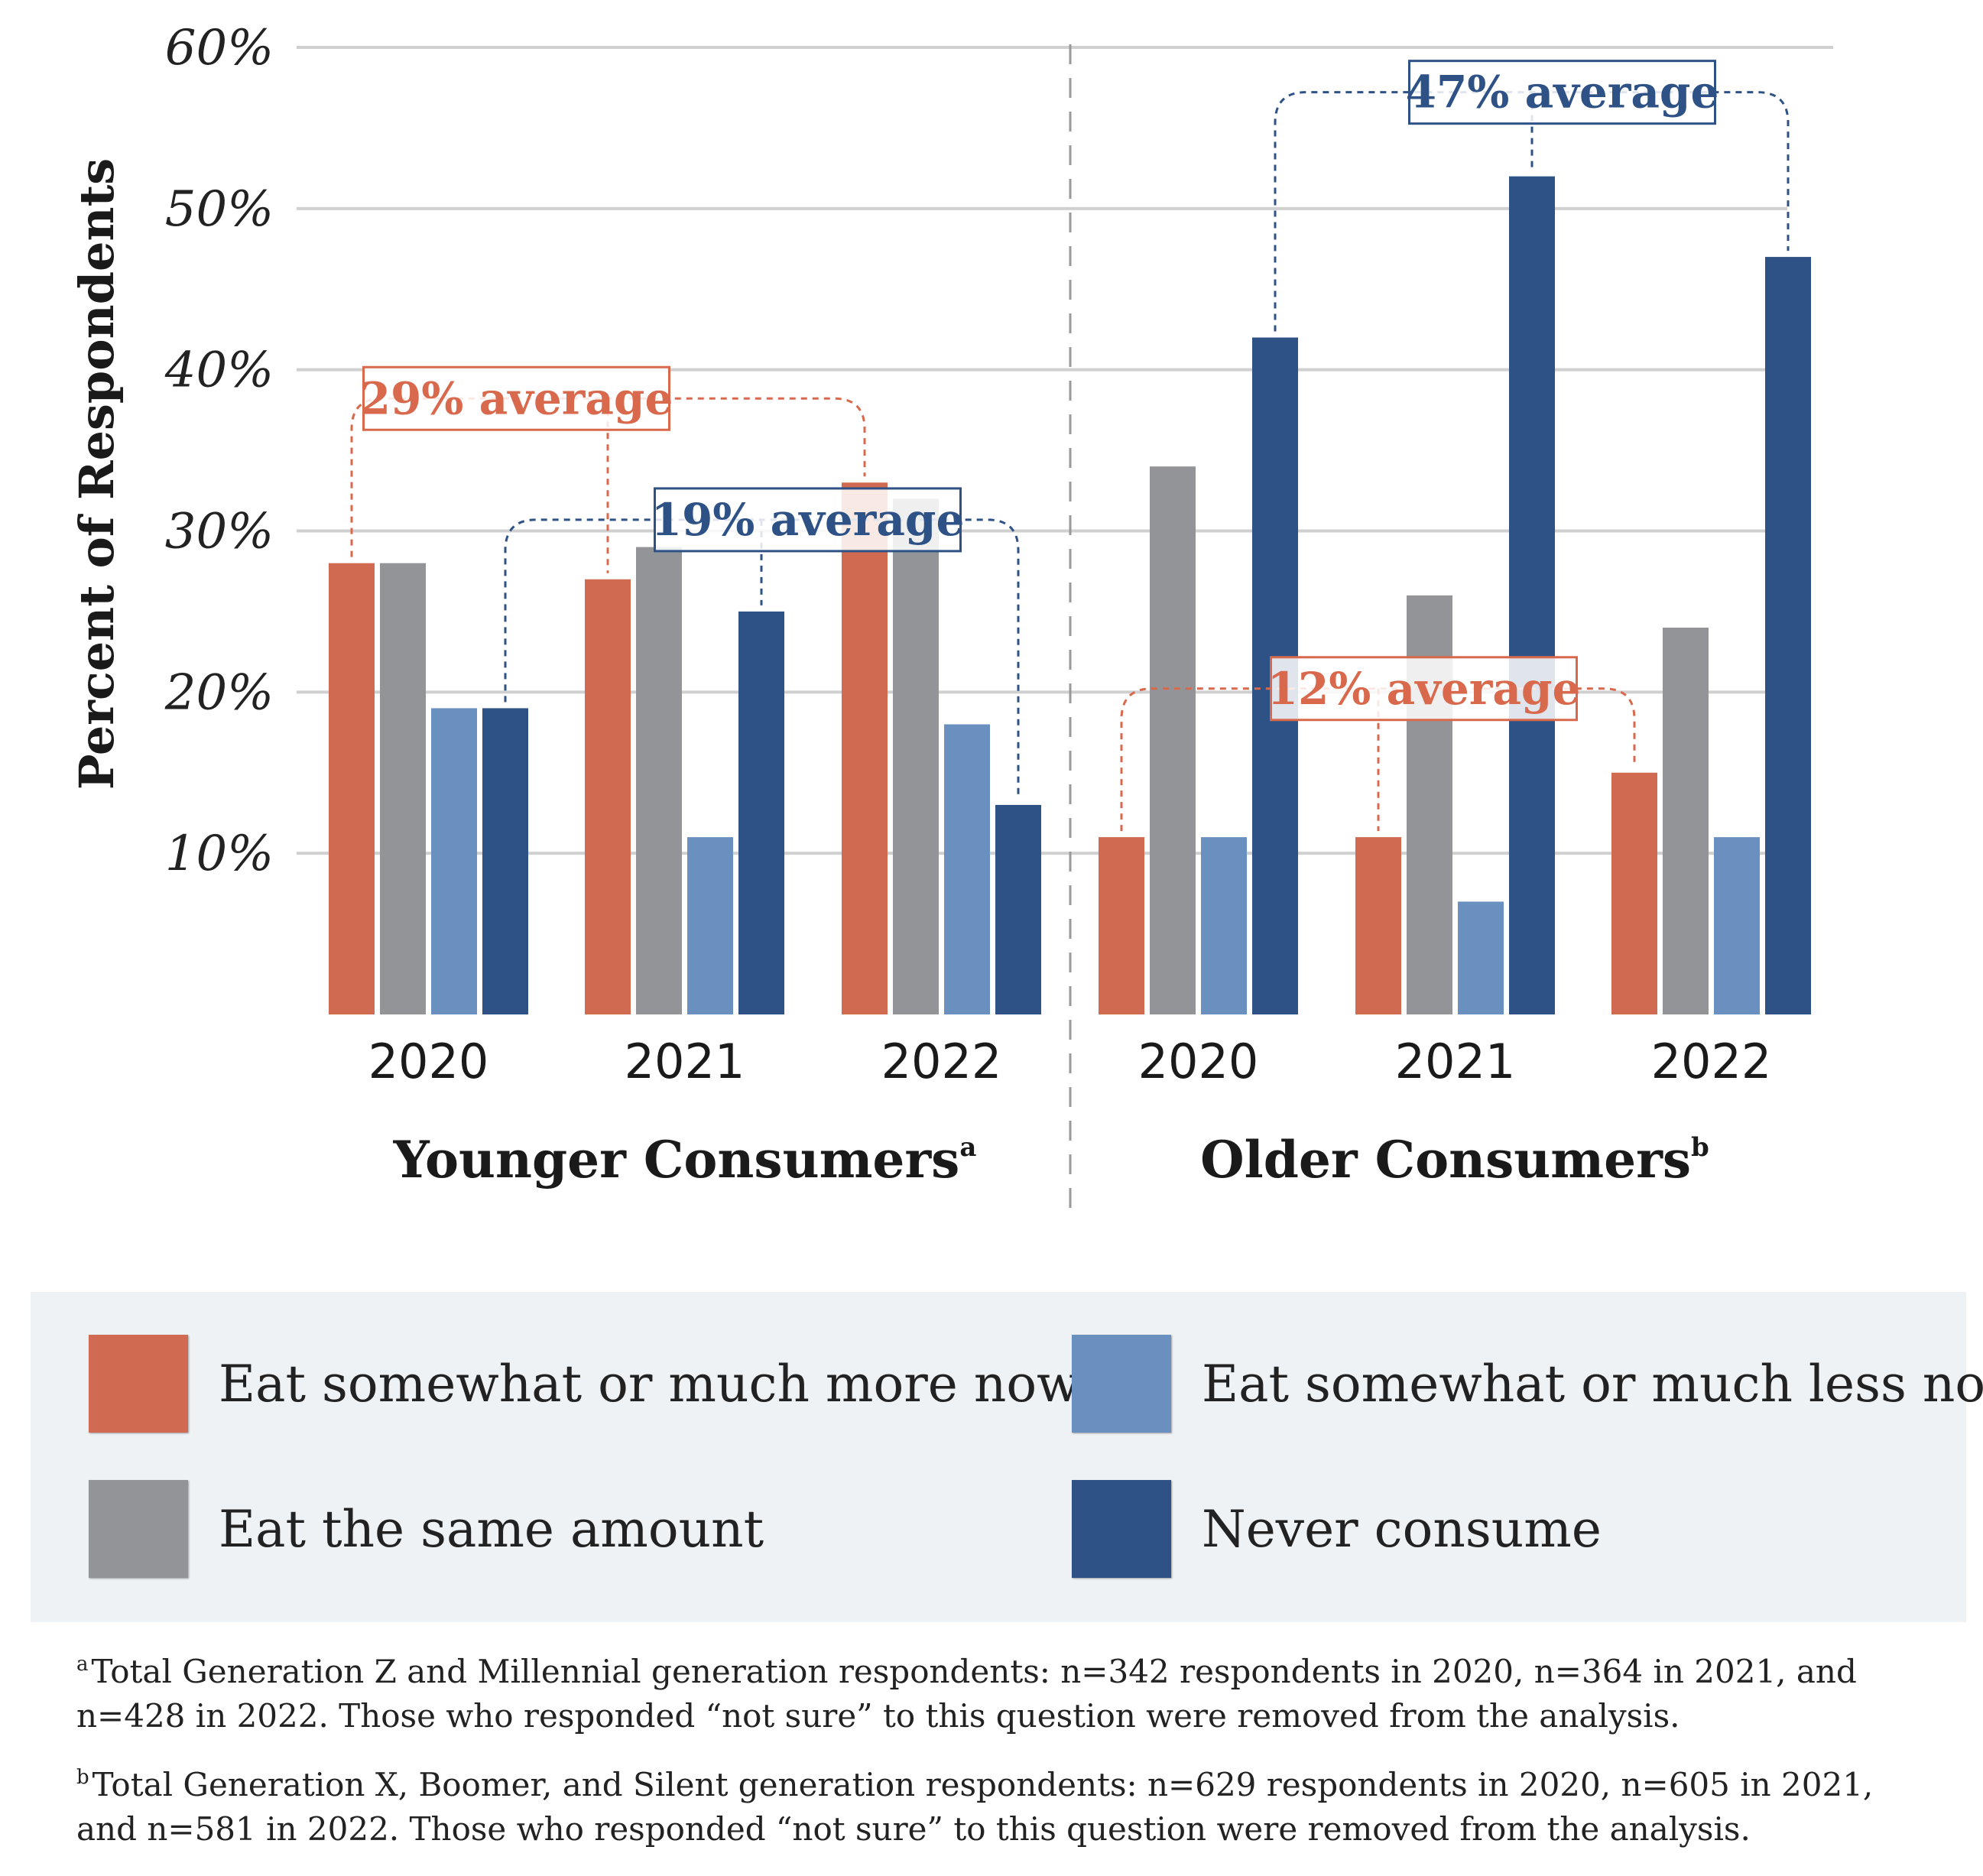  I want to click on legend-item-same: Eat the same amount, so click(426, 1529).